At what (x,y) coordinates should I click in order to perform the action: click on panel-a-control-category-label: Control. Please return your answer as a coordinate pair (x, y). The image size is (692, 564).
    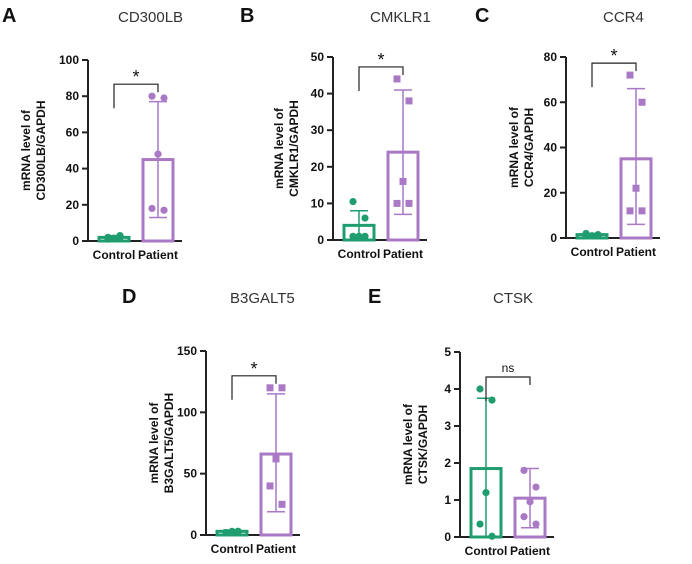
    Looking at the image, I should click on (114, 255).